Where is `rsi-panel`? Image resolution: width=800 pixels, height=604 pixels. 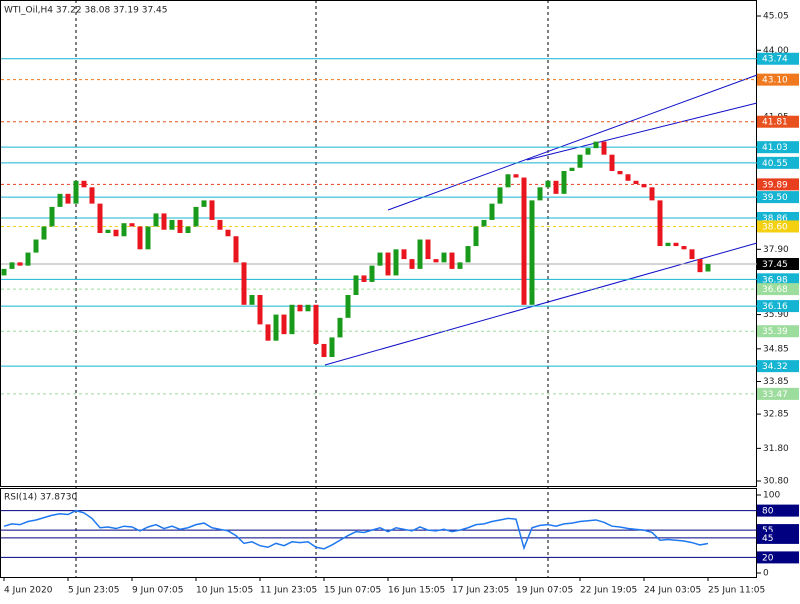 rsi-panel is located at coordinates (378, 533).